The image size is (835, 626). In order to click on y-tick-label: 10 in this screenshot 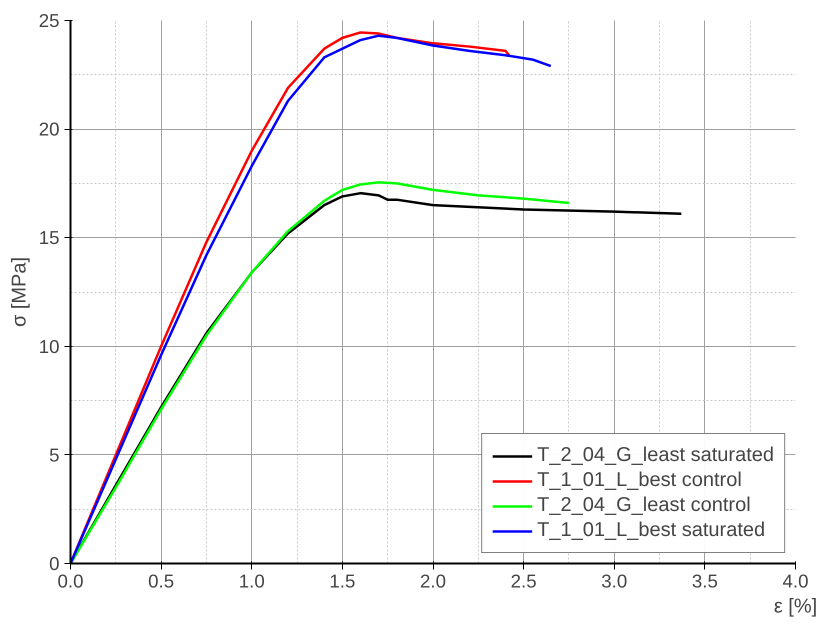, I will do `click(49, 346)`.